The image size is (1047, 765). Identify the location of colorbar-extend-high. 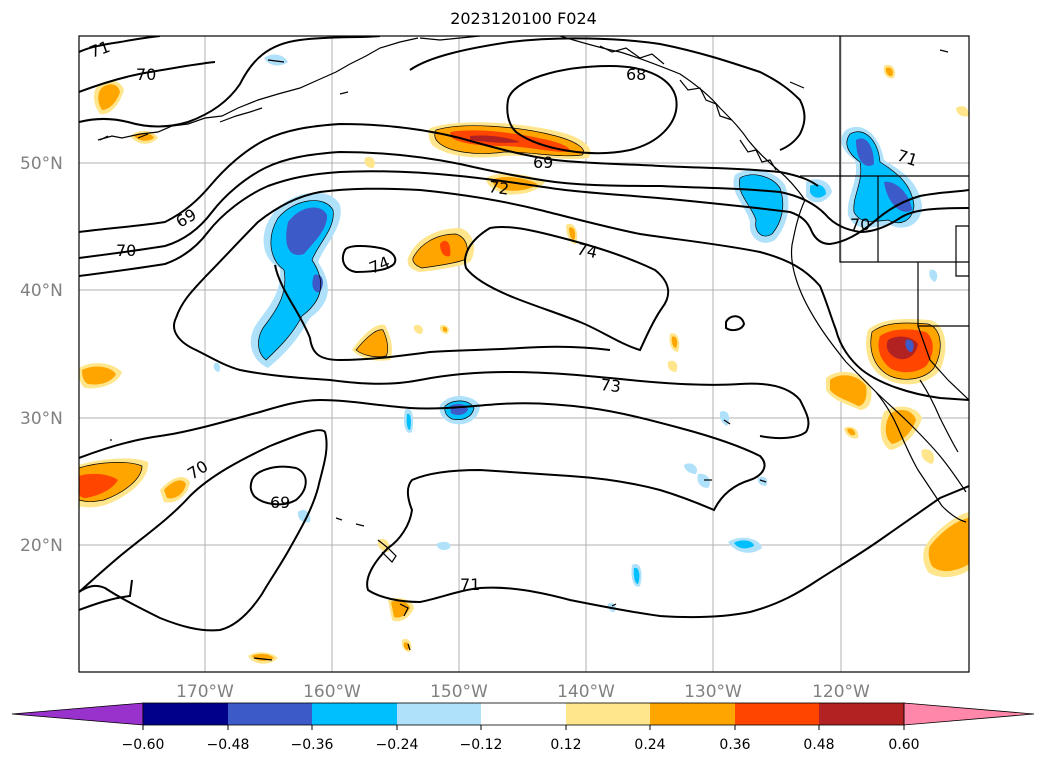
(969, 714).